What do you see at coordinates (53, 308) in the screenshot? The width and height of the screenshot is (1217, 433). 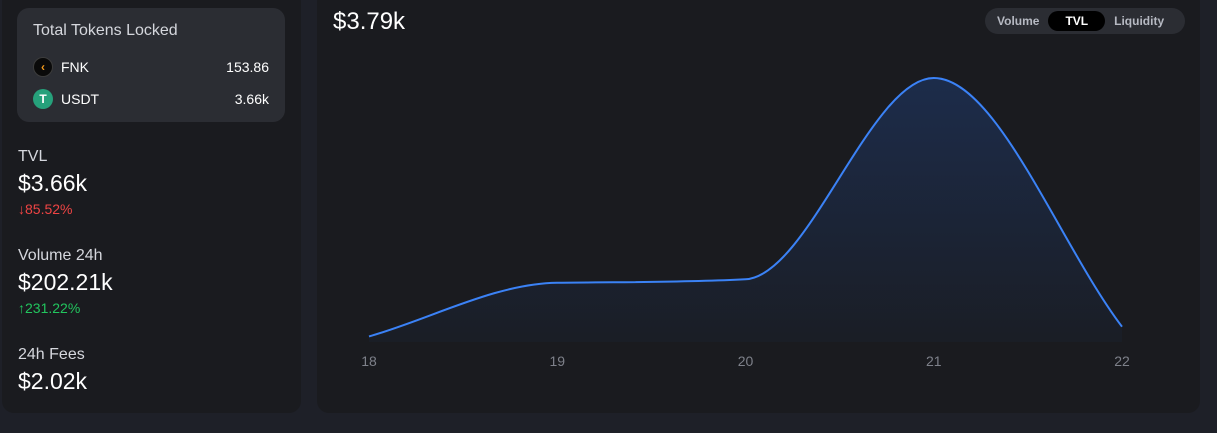 I see `volume-change-value: 231.22%` at bounding box center [53, 308].